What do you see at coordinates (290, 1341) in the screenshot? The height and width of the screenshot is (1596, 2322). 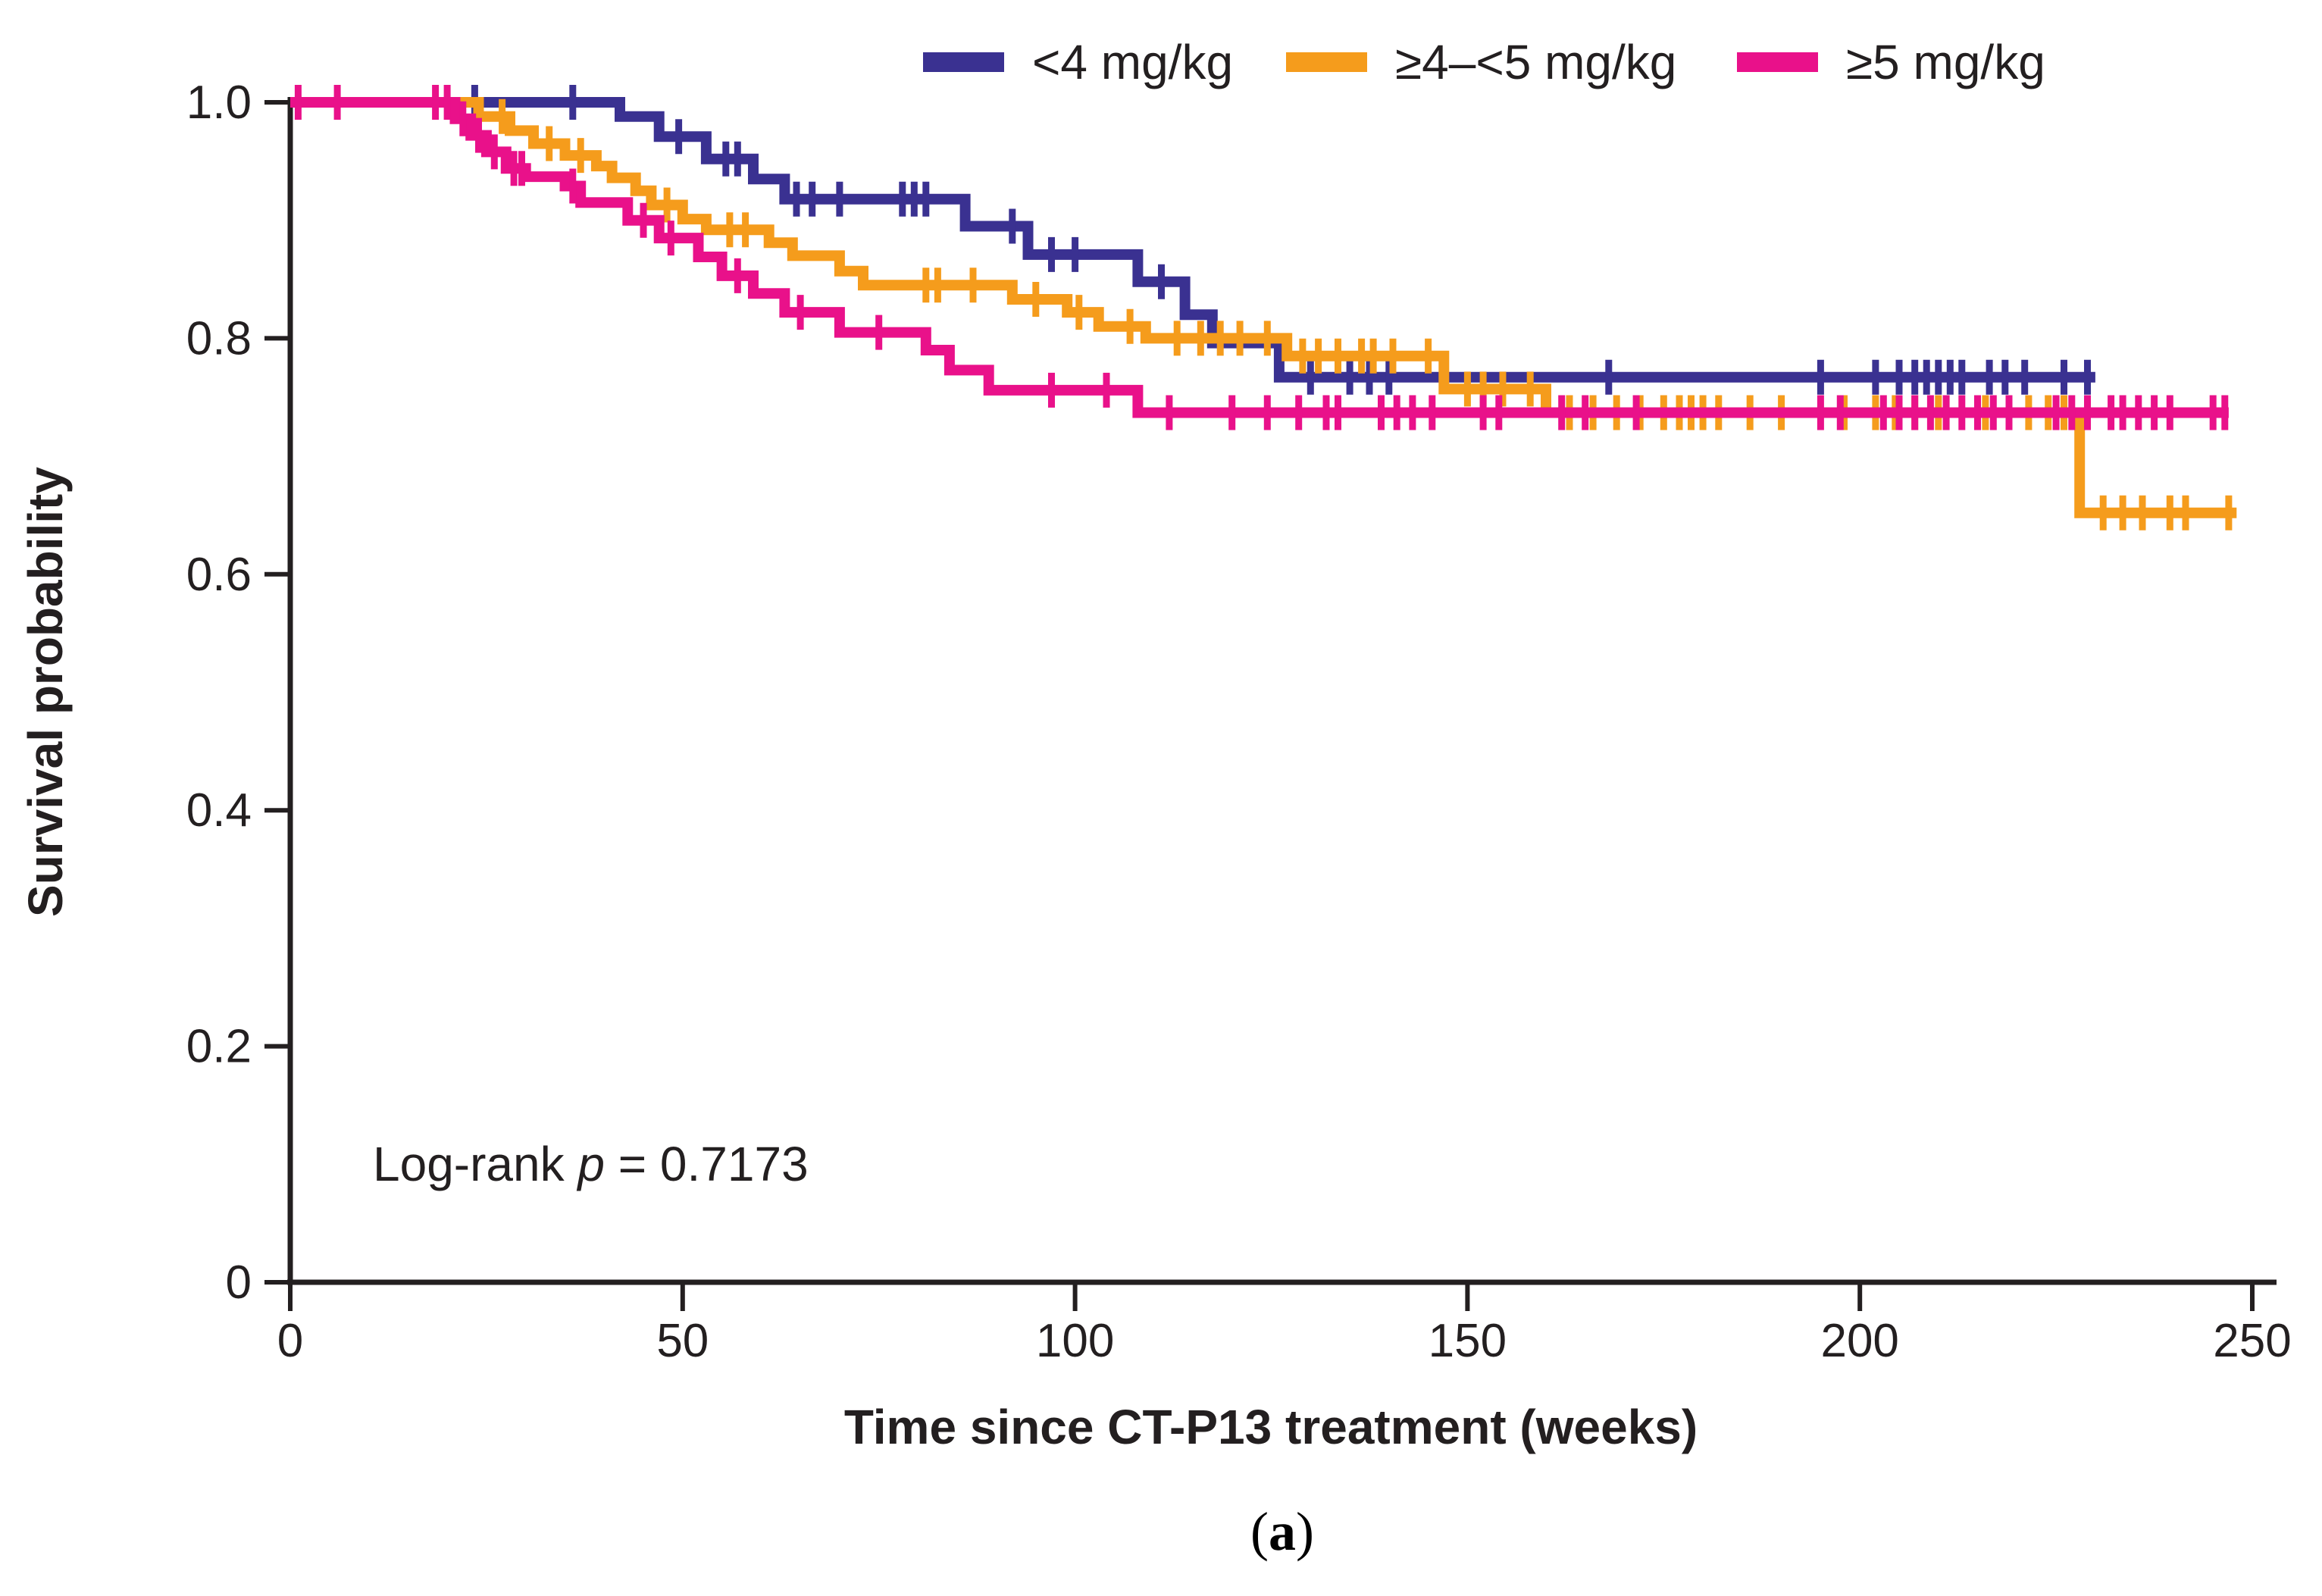 I see `x-tick-label: 0` at bounding box center [290, 1341].